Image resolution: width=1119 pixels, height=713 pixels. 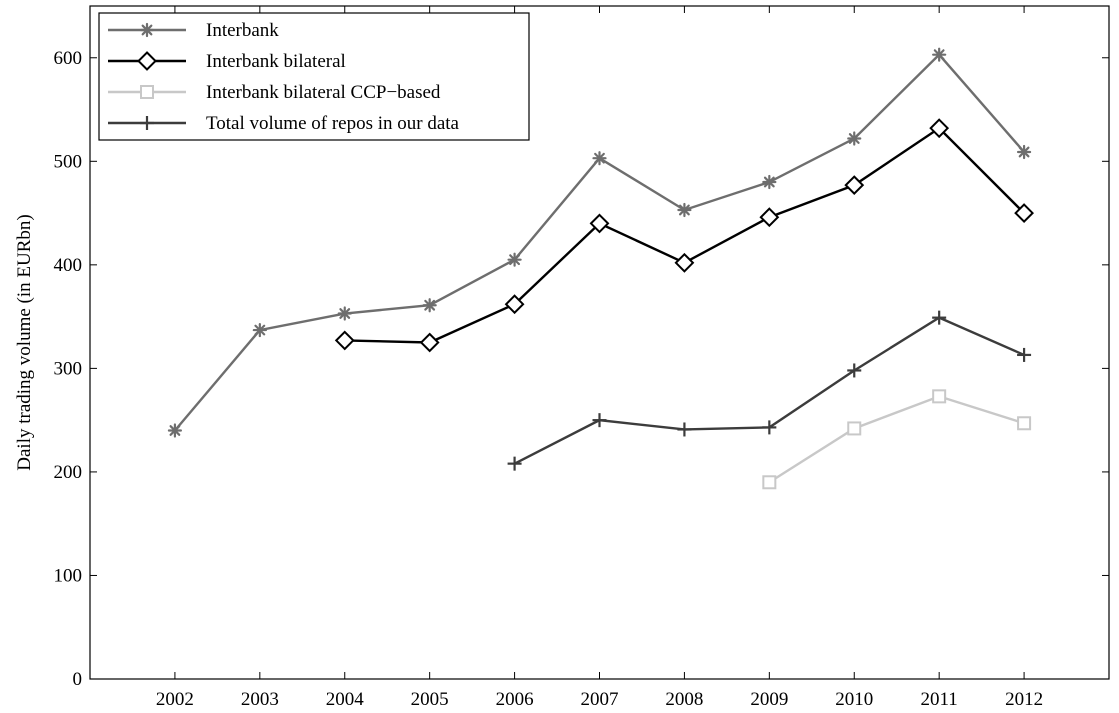 I want to click on y-tick-label: 0, so click(x=78, y=679).